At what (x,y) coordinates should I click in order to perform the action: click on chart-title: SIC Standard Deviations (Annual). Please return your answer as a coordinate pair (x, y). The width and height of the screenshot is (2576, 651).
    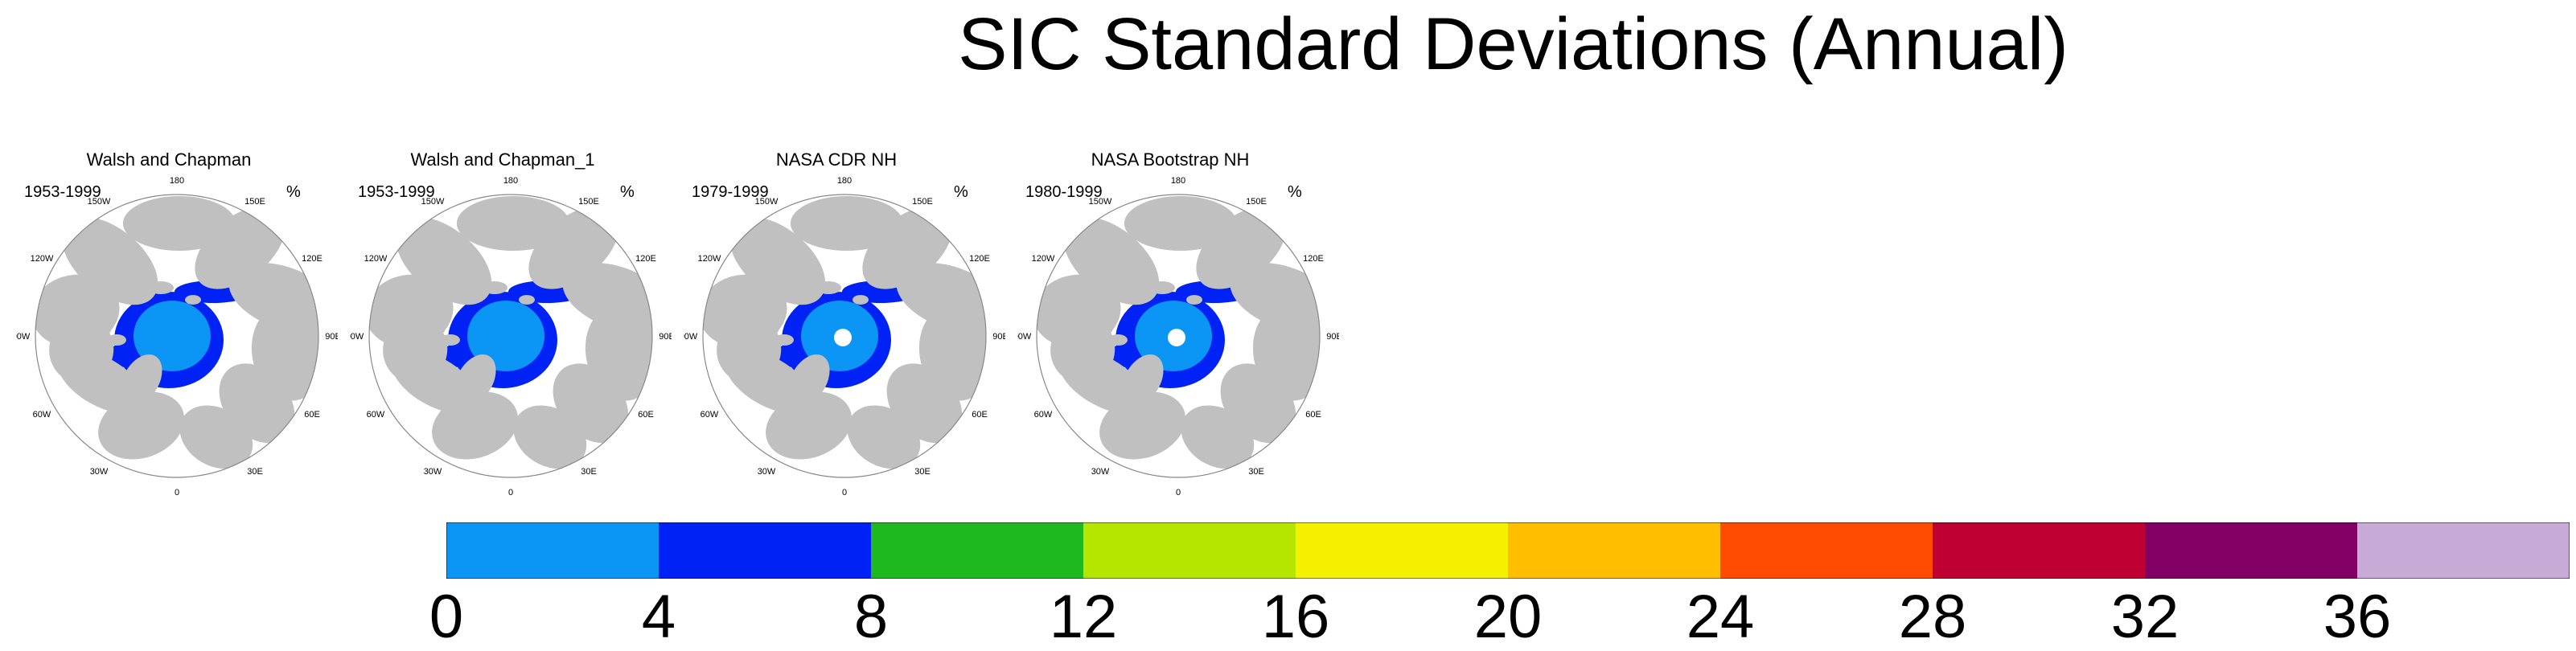
    Looking at the image, I should click on (1513, 44).